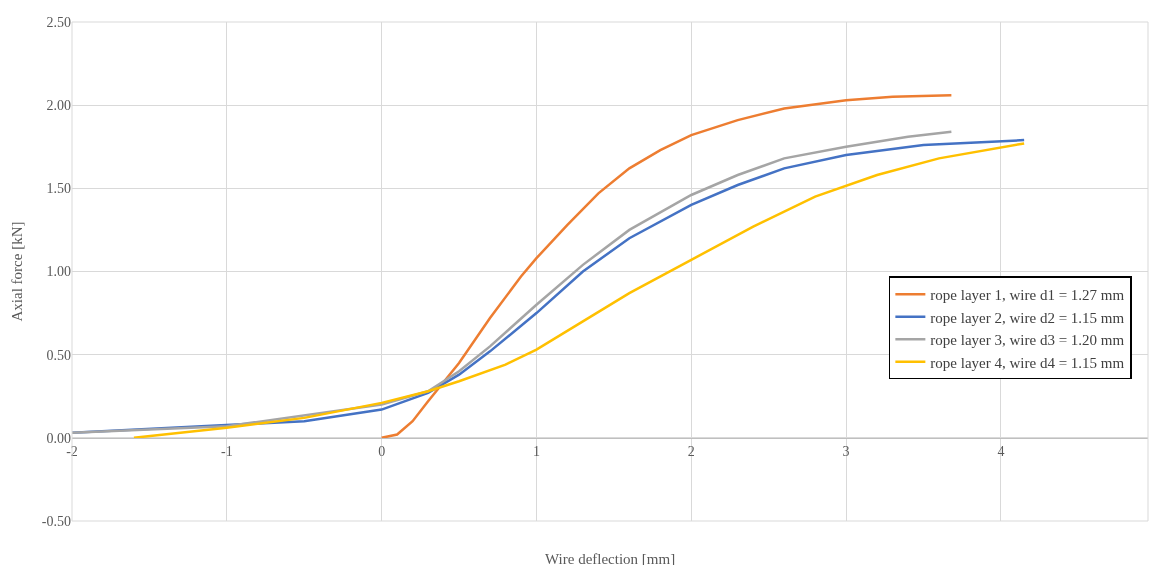 The height and width of the screenshot is (565, 1152). I want to click on y-axis-title: Axial force [kN], so click(17, 271).